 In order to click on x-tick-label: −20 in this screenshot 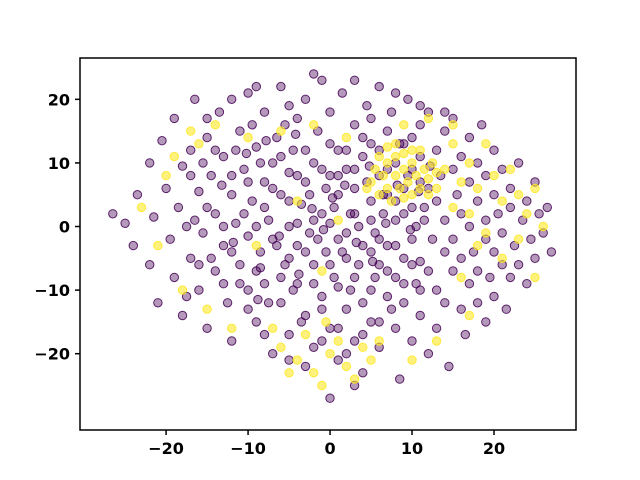, I will do `click(166, 448)`.